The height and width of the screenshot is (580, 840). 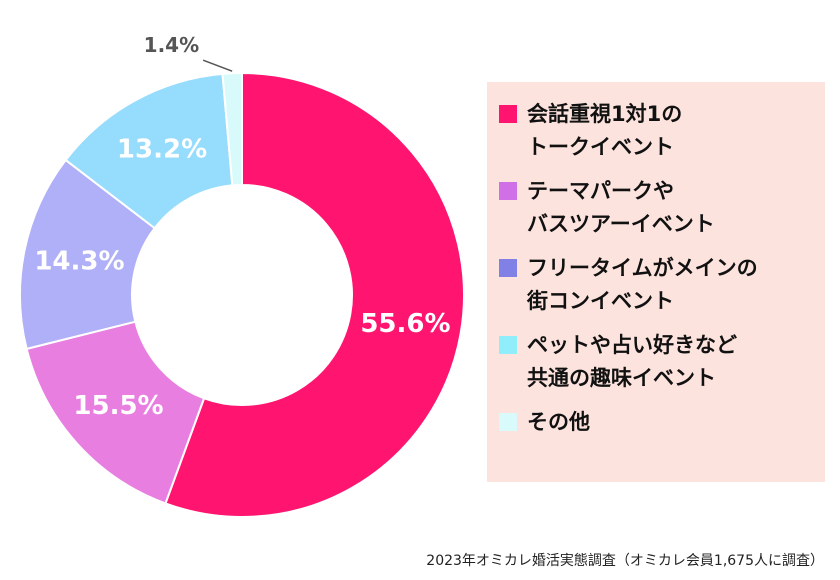 I want to click on slice-value-label: 1.4%, so click(x=171, y=45).